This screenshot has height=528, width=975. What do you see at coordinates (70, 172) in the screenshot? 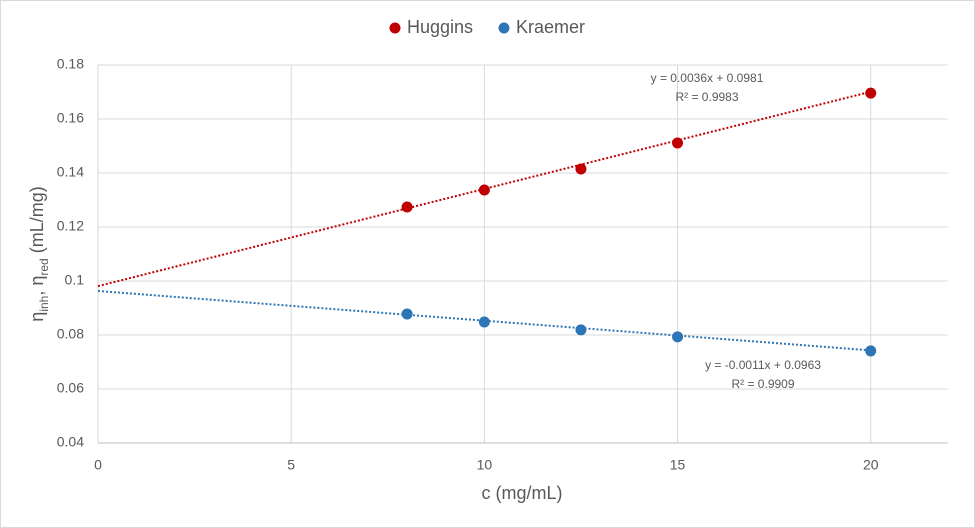
I see `y-tick-label: 0.14` at bounding box center [70, 172].